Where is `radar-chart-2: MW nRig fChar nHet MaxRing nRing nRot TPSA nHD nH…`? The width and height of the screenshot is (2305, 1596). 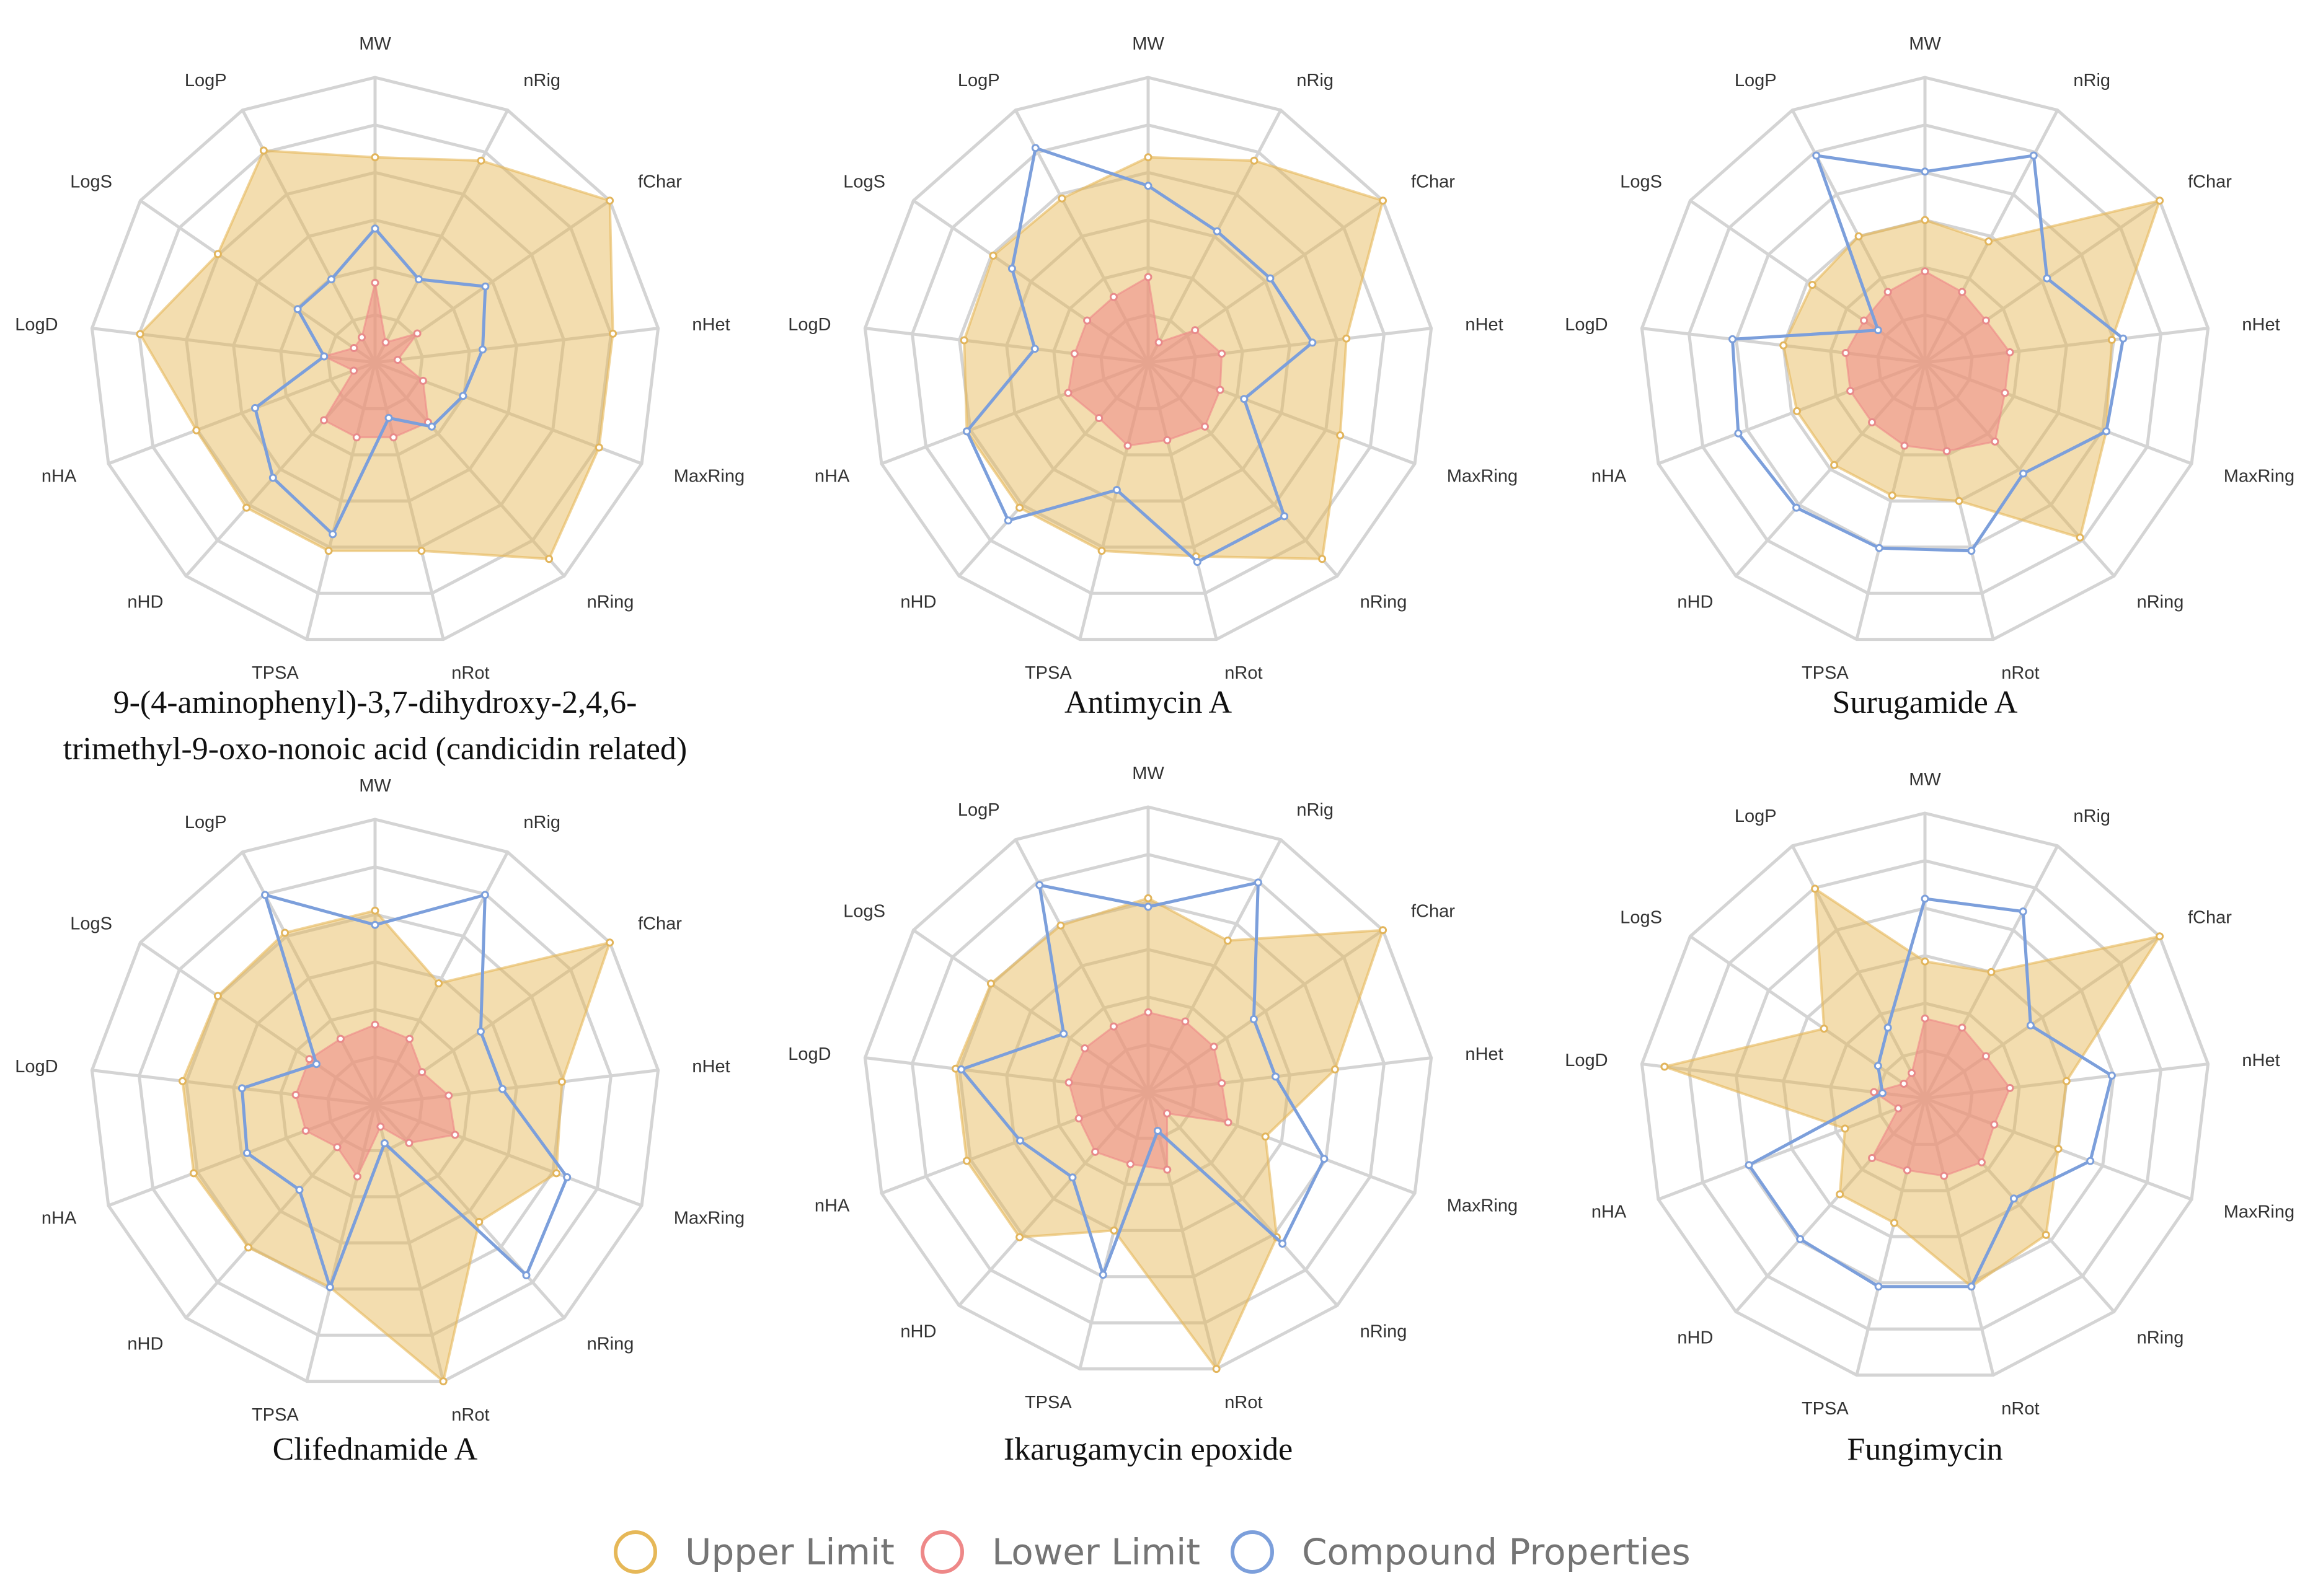 radar-chart-2: MW nRig fChar nHet MaxRing nRing nRot TPSA nHD nH… is located at coordinates (1153, 377).